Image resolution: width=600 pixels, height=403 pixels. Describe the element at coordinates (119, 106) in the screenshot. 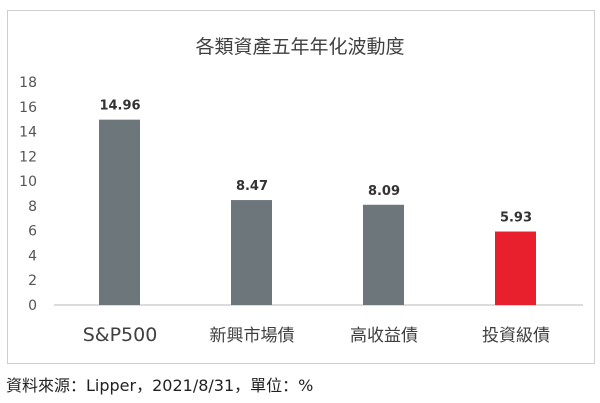

I see `data-label: 14.96` at that location.